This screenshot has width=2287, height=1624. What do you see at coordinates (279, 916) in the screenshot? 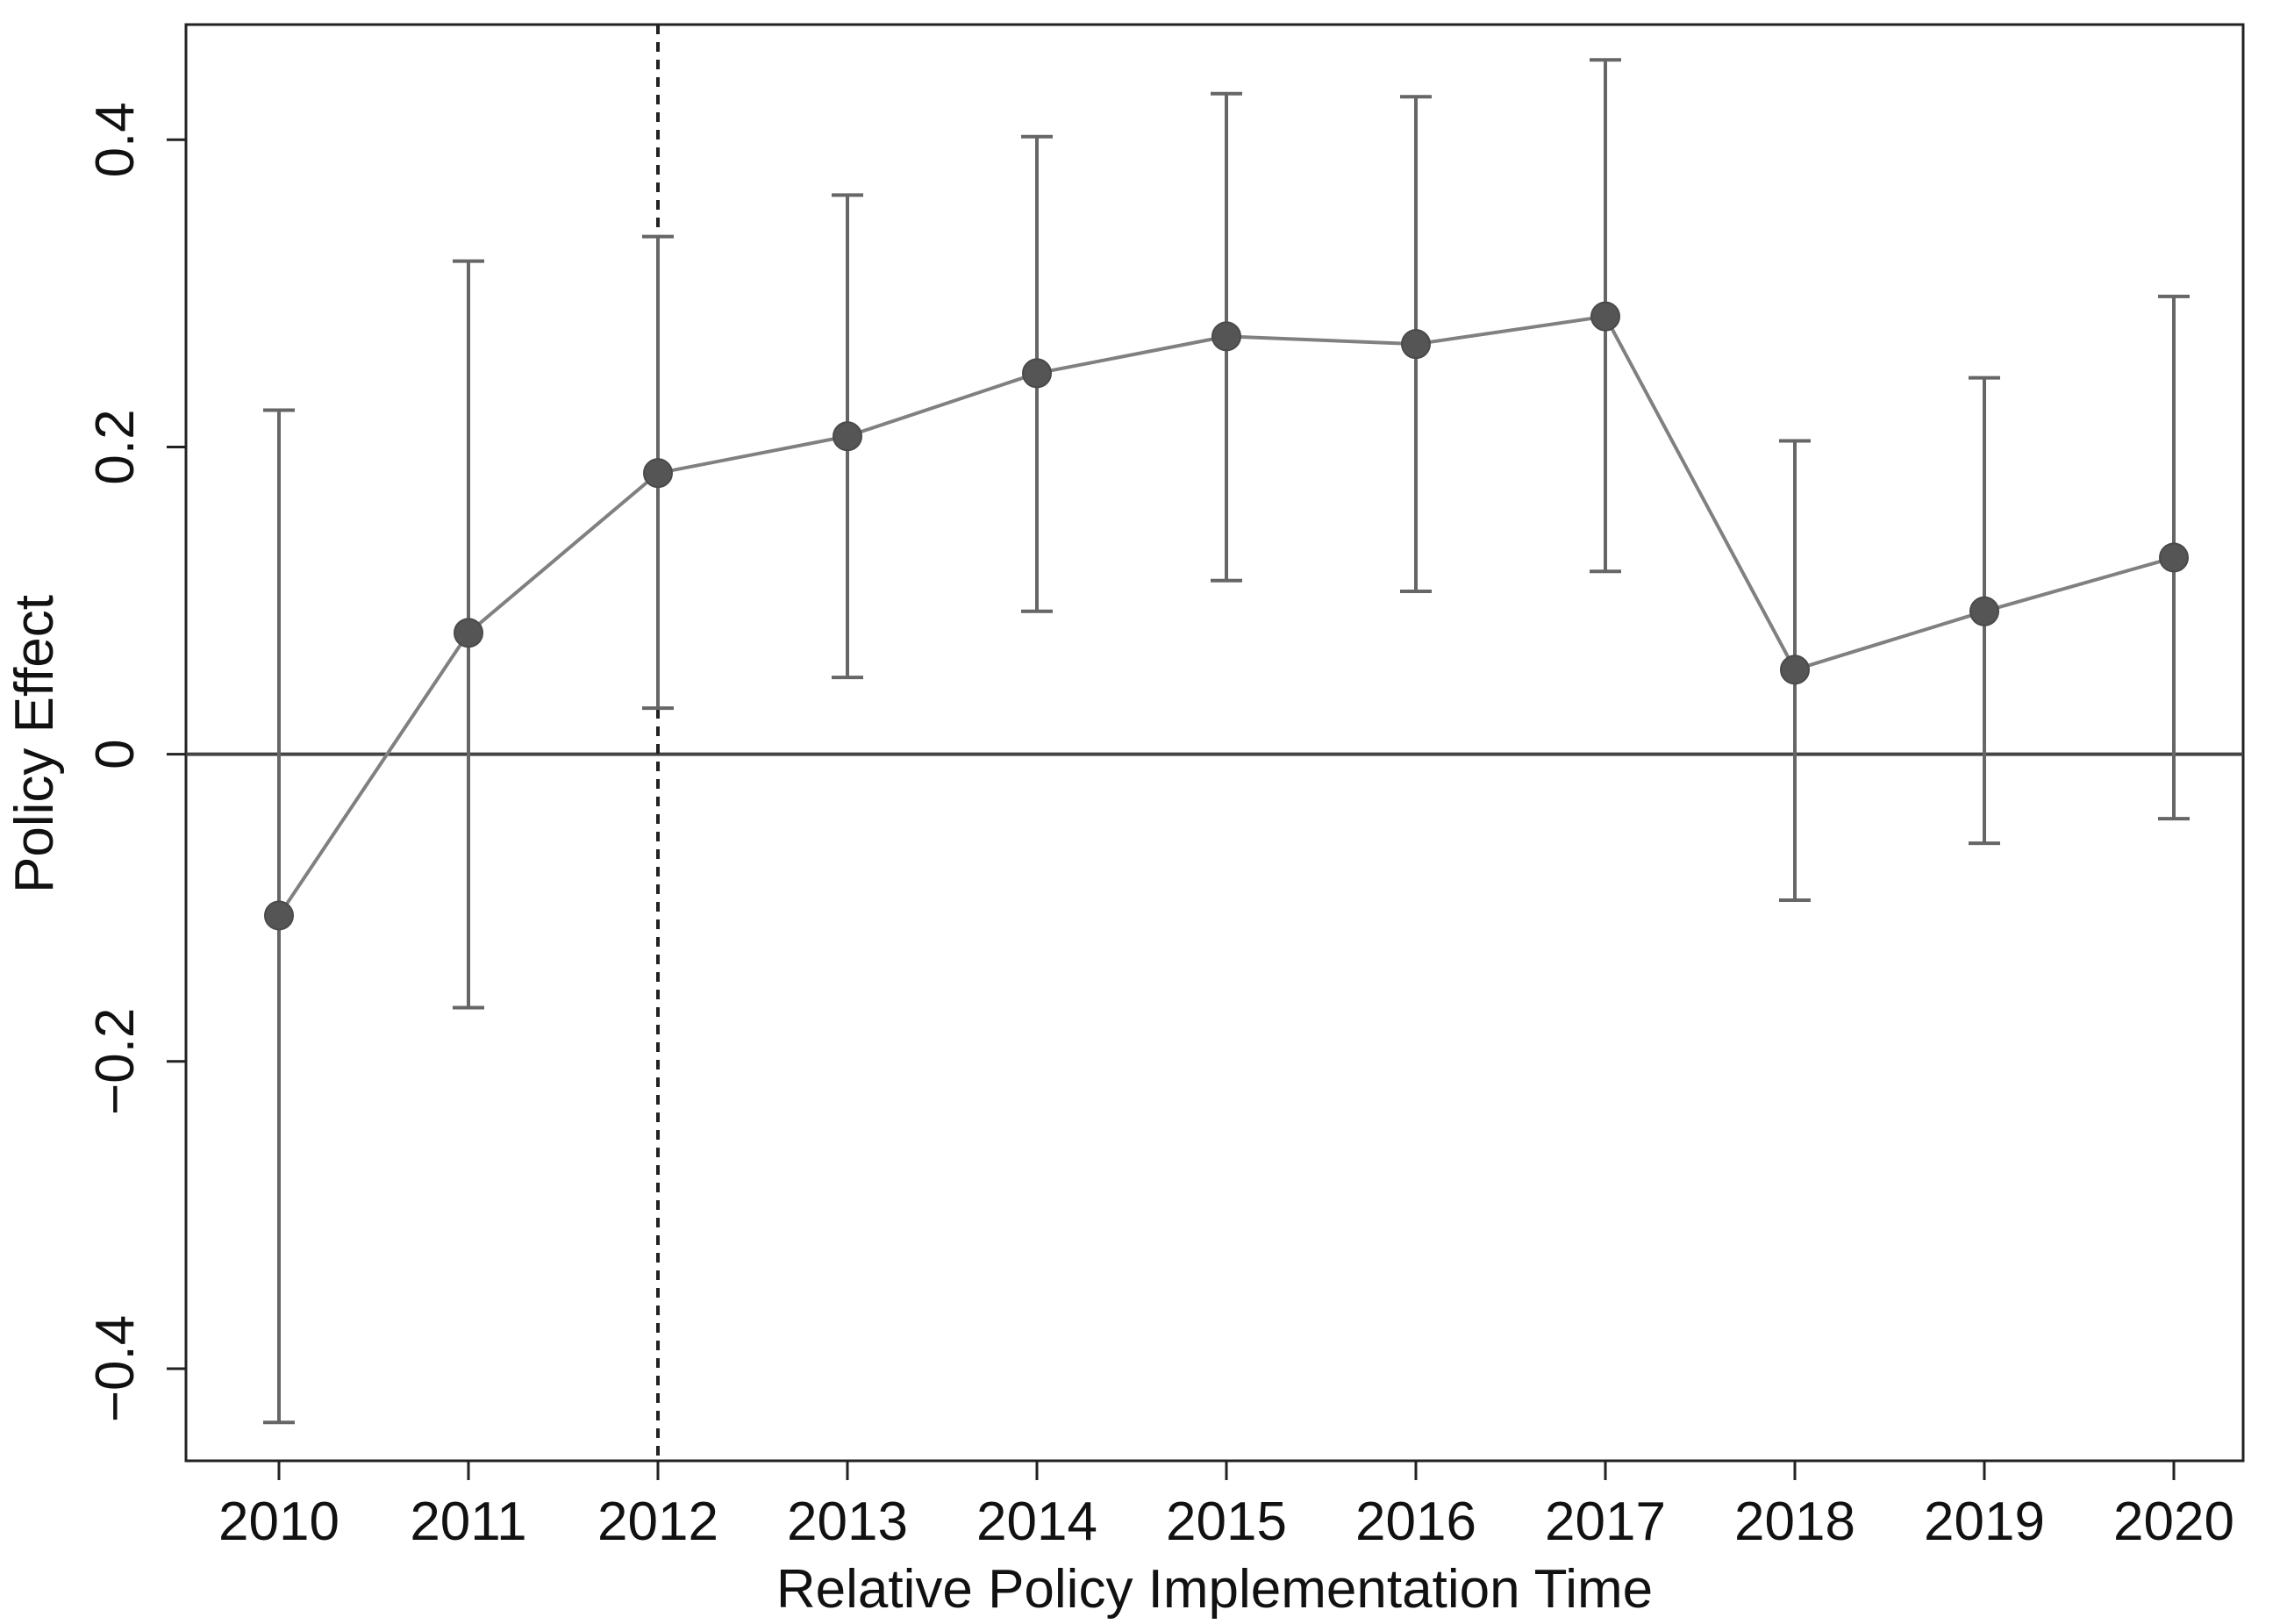
I see `point-2010` at bounding box center [279, 916].